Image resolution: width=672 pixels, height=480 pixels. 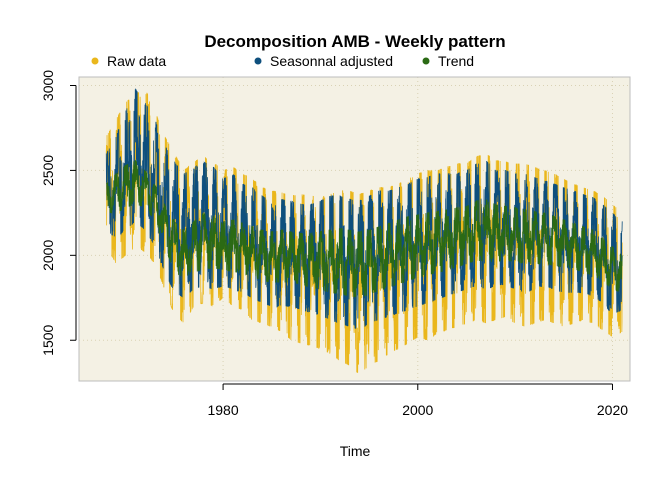 I want to click on legend: Raw data Seasonnal adjusted Trend, so click(x=282, y=61).